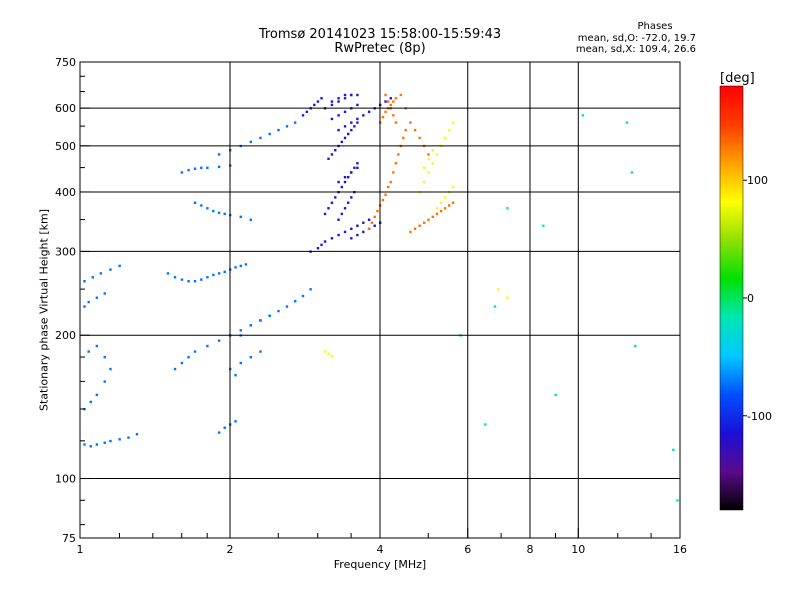  I want to click on x-tick-label: 8, so click(530, 549).